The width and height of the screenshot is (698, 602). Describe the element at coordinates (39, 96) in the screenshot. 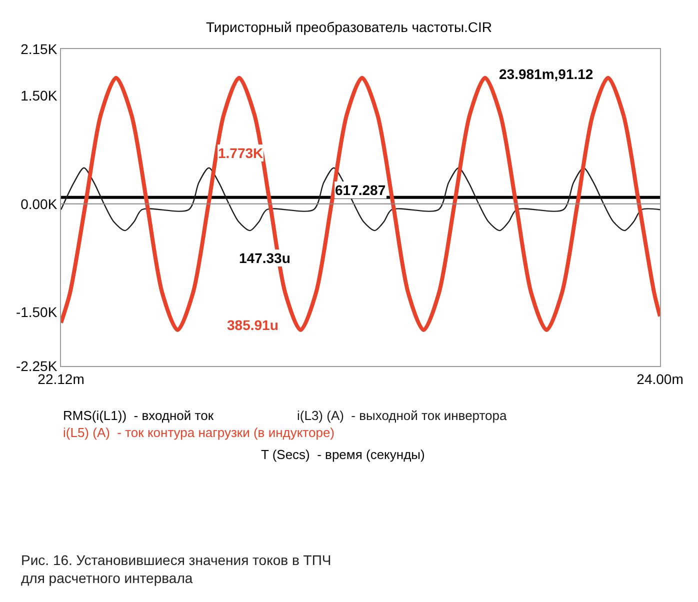

I see `y-tick-label: 1.50K` at that location.